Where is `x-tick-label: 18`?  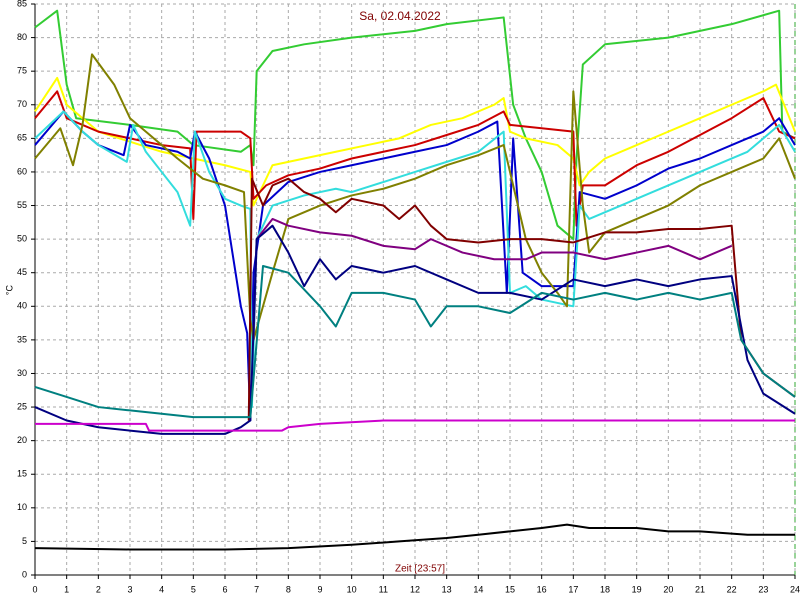 x-tick-label: 18 is located at coordinates (605, 589).